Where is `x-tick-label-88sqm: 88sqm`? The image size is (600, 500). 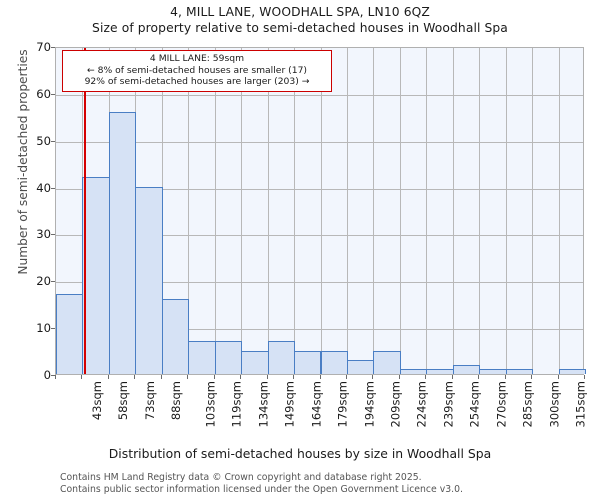
x-tick-label-88sqm: 88sqm is located at coordinates (176, 401).